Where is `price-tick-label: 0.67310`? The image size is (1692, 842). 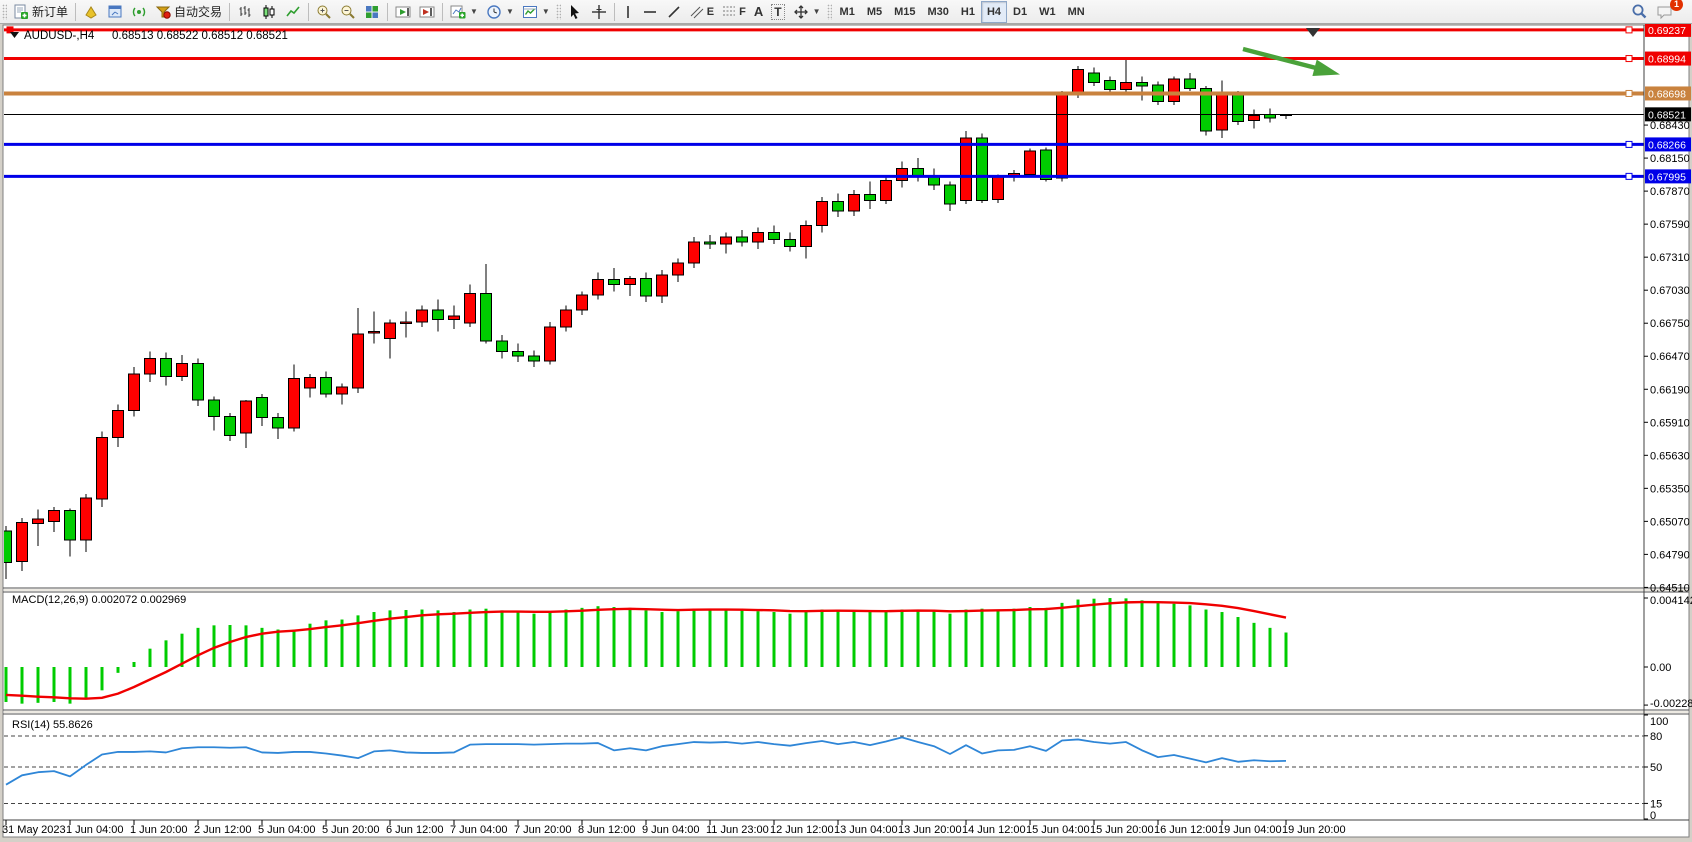 price-tick-label: 0.67310 is located at coordinates (1670, 258).